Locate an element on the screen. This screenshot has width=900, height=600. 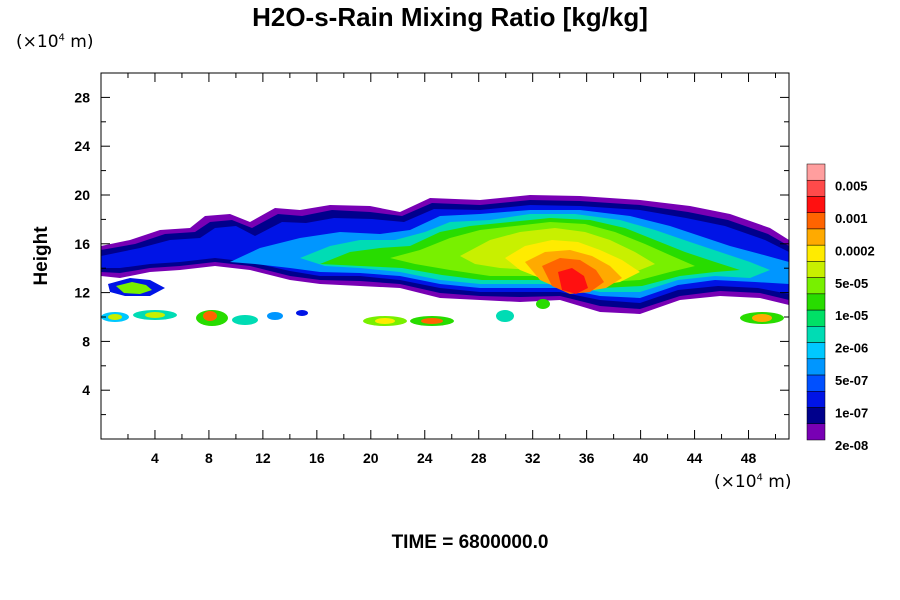
y-tick-label: 4 is located at coordinates (86, 390).